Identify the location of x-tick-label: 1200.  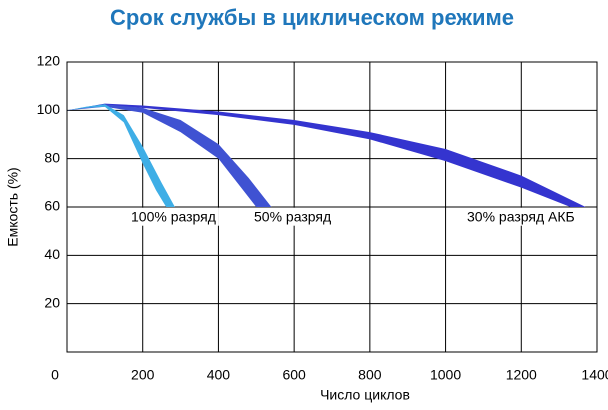
(521, 375).